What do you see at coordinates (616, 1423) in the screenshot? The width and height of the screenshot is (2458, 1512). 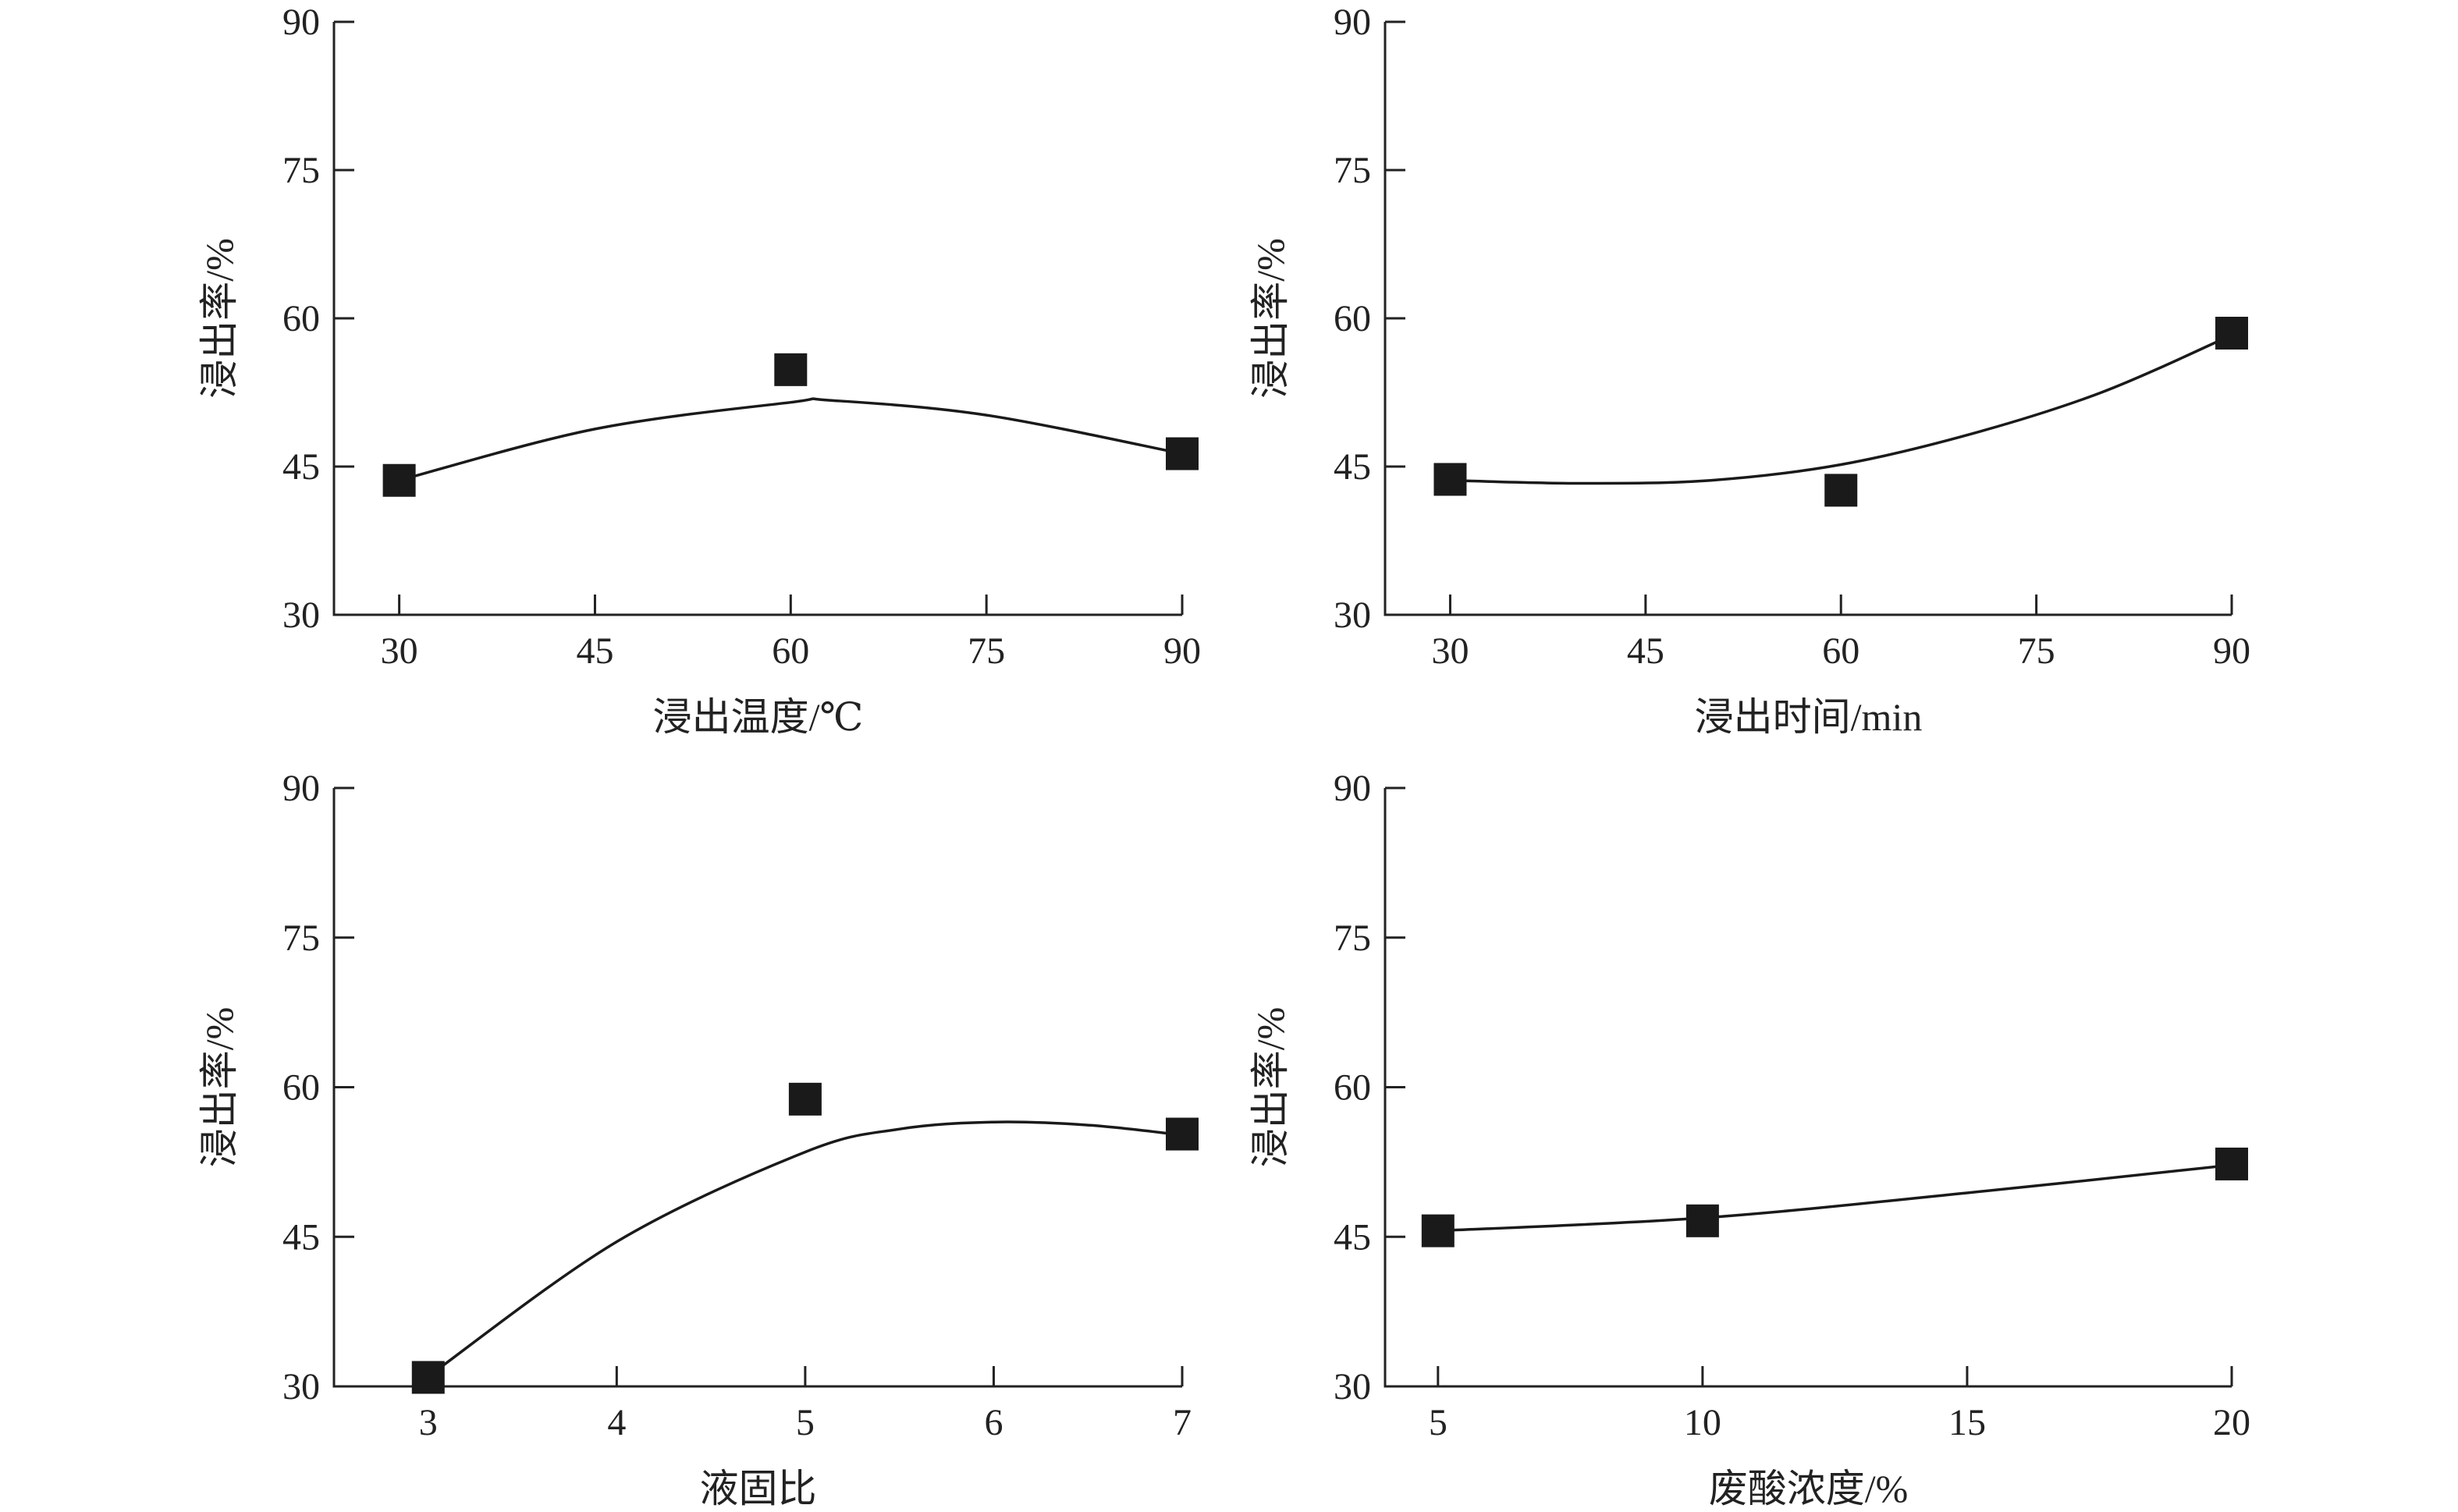 I see `x-tick-label: 4` at bounding box center [616, 1423].